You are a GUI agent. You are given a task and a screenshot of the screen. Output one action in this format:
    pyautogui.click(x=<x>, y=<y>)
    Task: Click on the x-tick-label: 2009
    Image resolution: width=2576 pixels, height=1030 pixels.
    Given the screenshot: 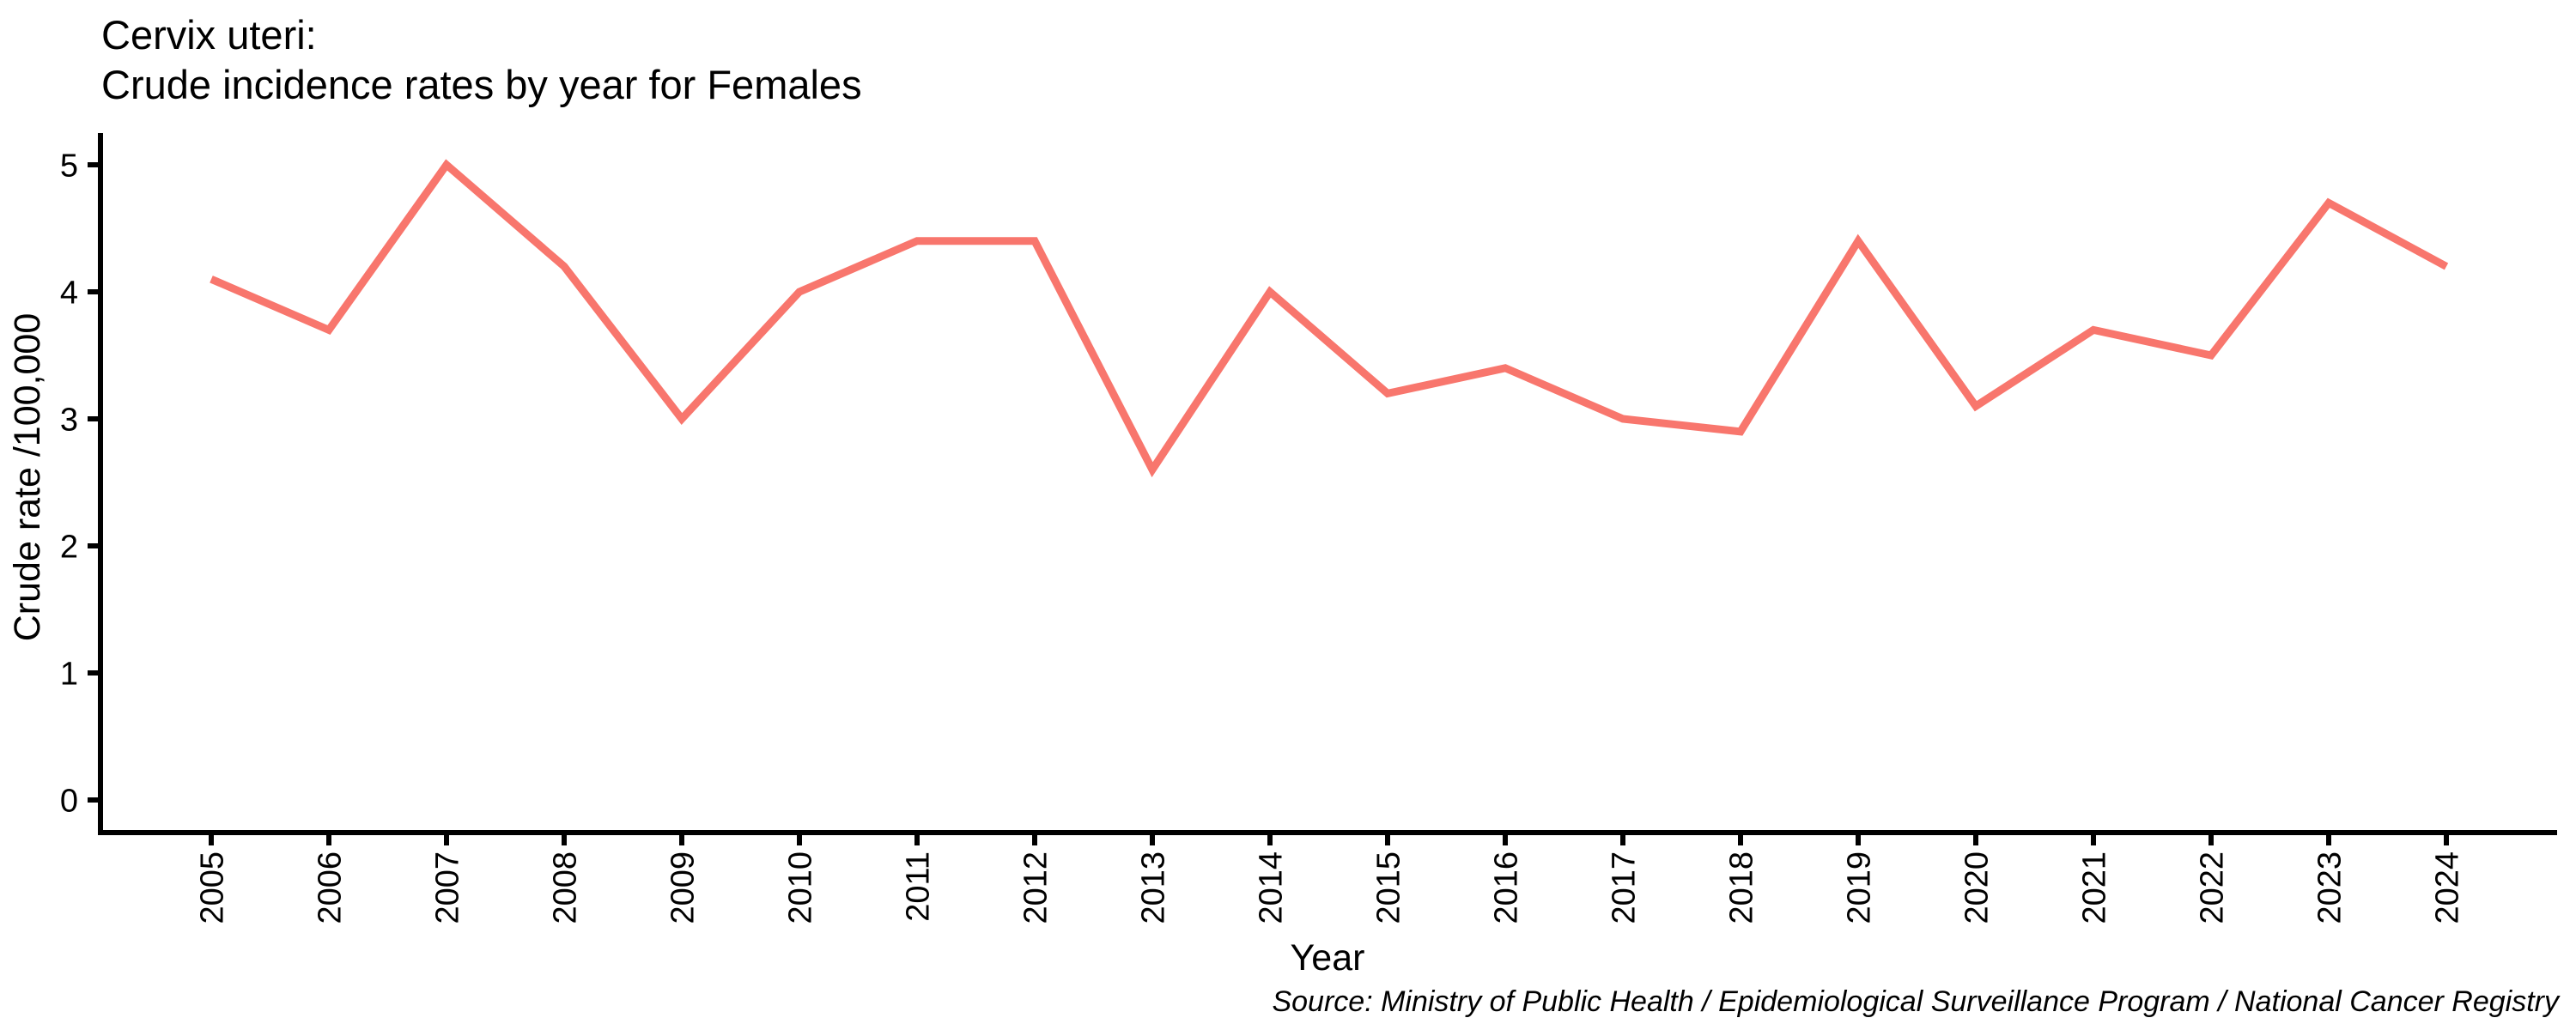 What is the action you would take?
    pyautogui.click(x=683, y=887)
    